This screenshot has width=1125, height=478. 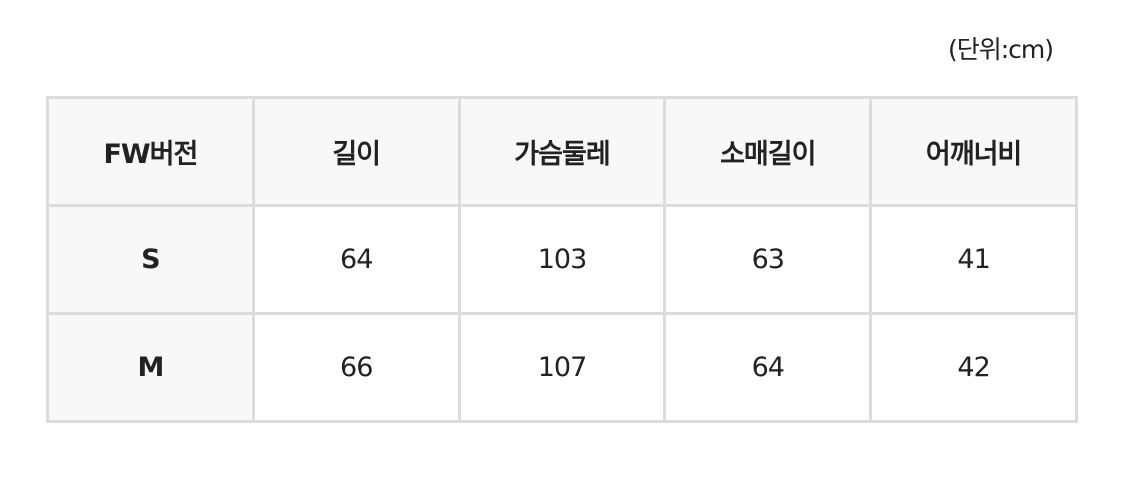 What do you see at coordinates (356, 151) in the screenshot?
I see `header-length: 길이` at bounding box center [356, 151].